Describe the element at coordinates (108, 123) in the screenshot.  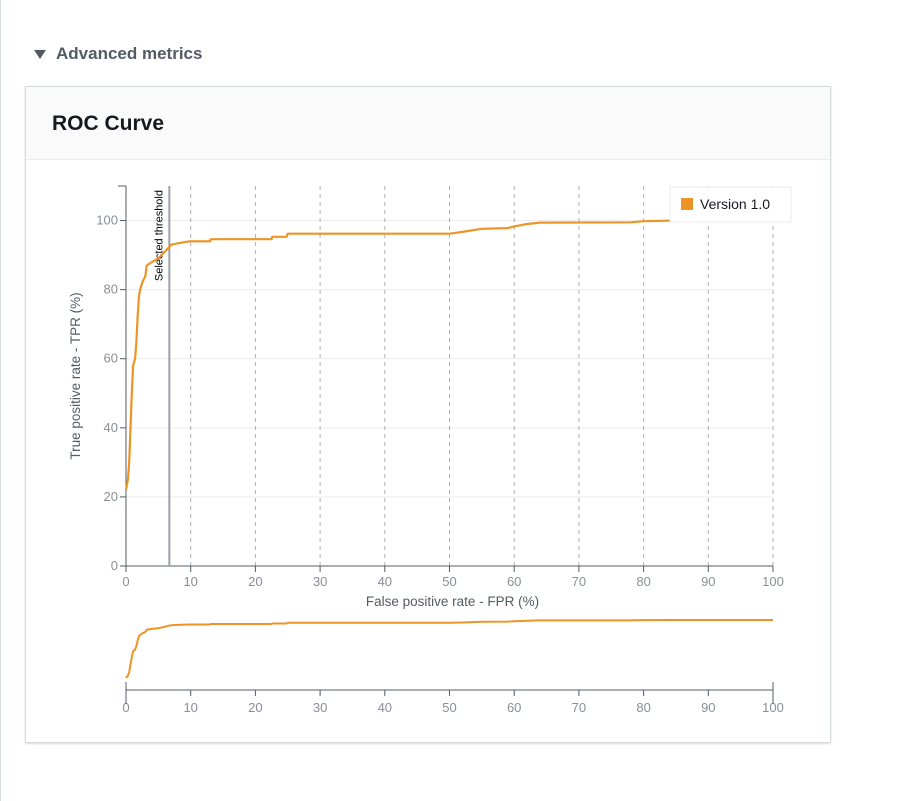
I see `panel-title: ROC Curve` at that location.